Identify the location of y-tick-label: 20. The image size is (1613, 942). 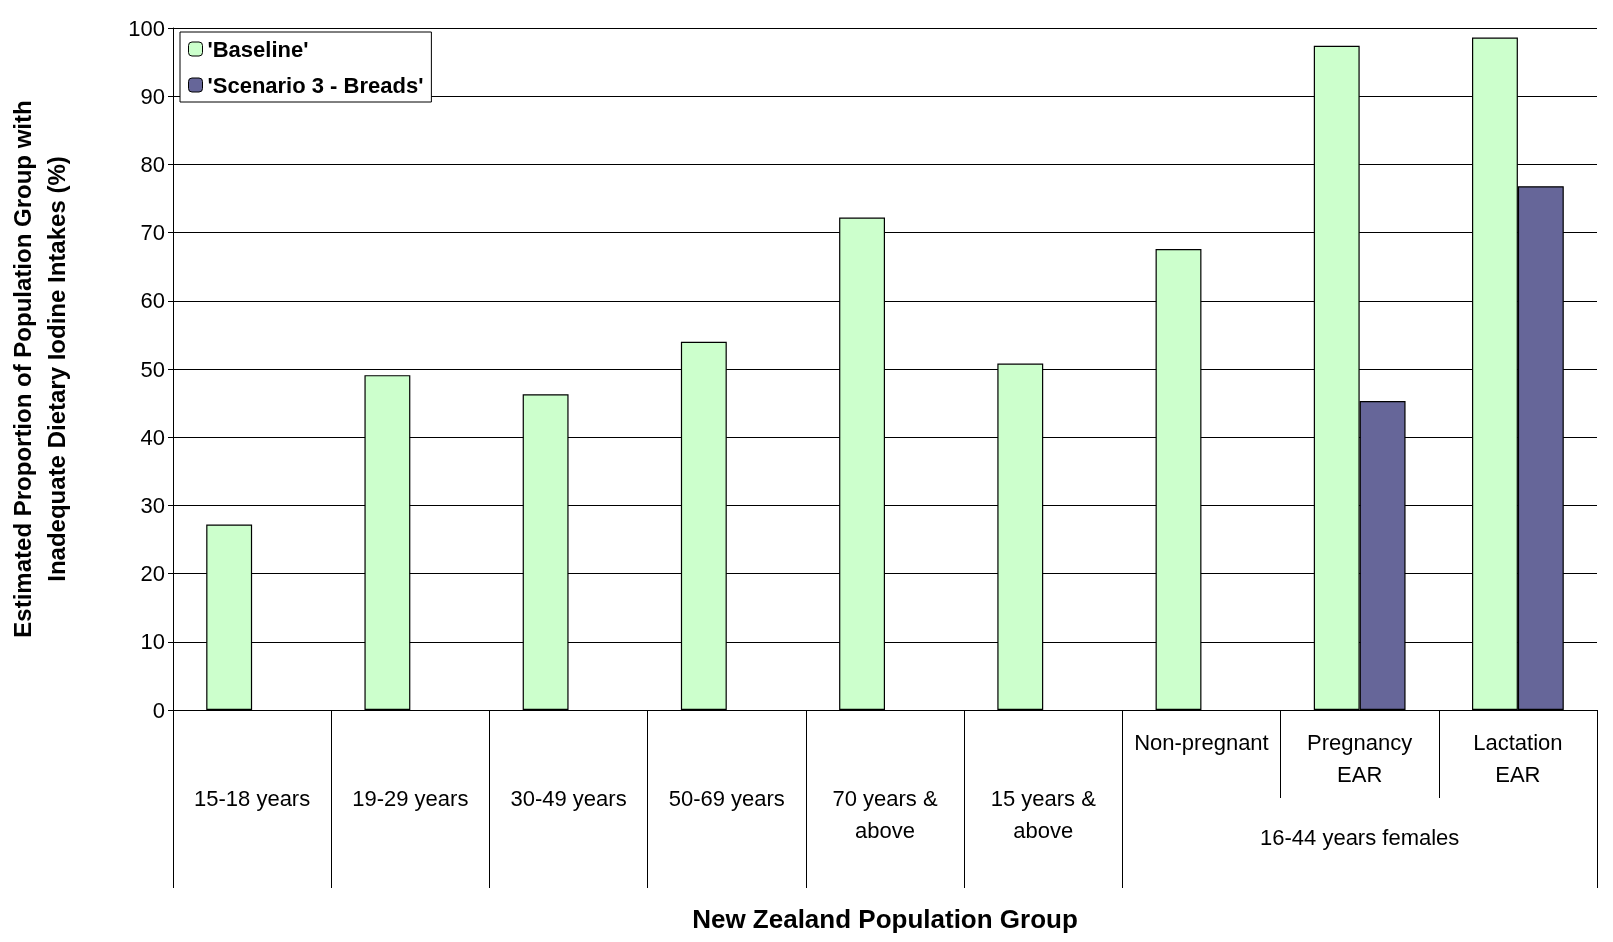
(152, 574).